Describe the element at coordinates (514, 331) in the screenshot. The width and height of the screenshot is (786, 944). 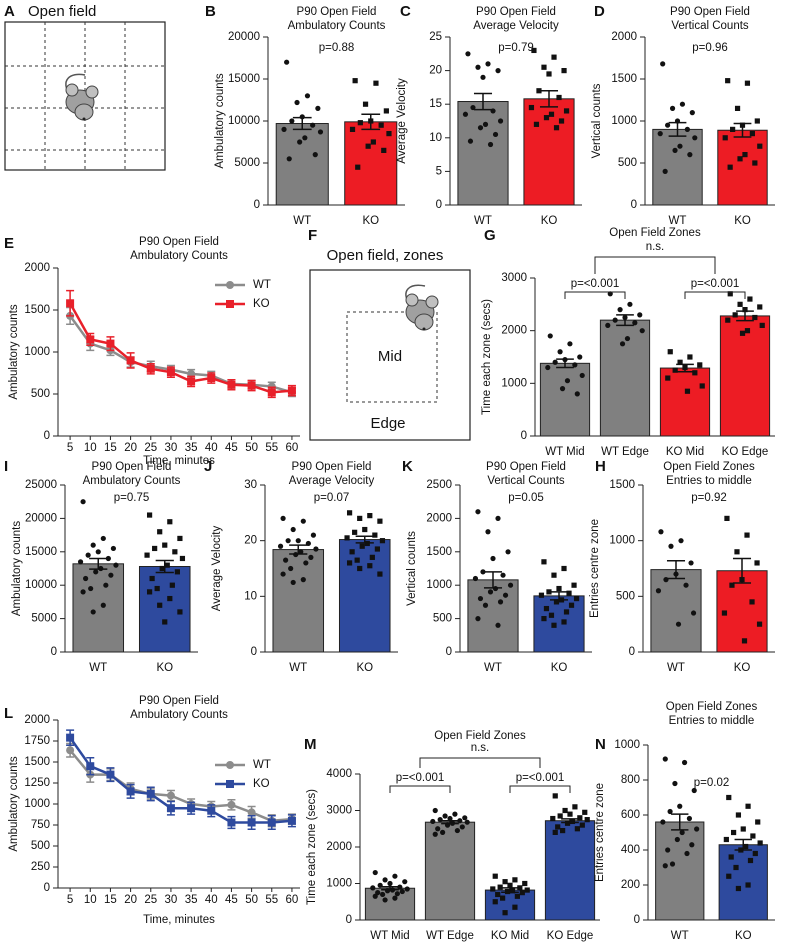
I see `y-tick-label: 2000` at that location.